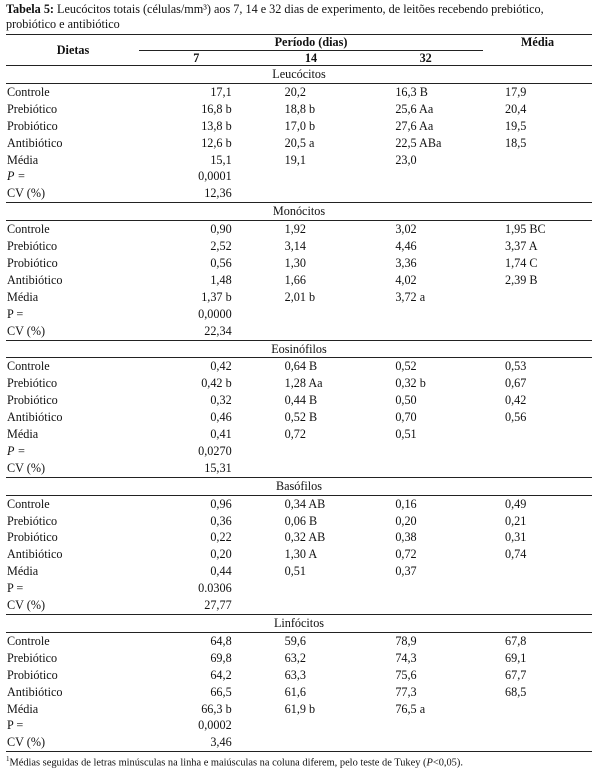 The width and height of the screenshot is (600, 773). I want to click on cell-day-7: 0,0001, so click(215, 176).